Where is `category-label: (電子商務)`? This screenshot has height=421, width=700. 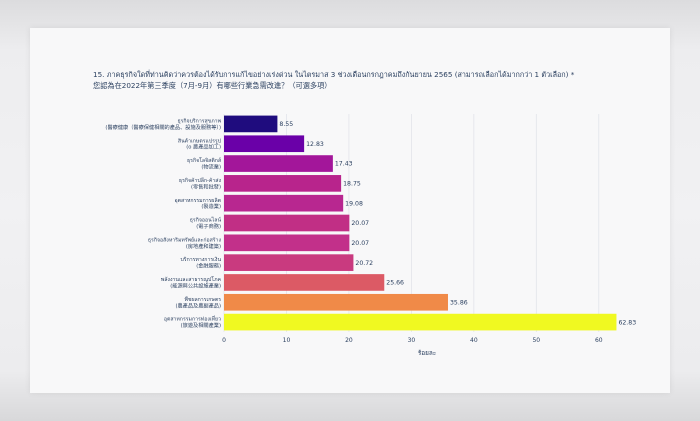
category-label: (電子商務) is located at coordinates (208, 226).